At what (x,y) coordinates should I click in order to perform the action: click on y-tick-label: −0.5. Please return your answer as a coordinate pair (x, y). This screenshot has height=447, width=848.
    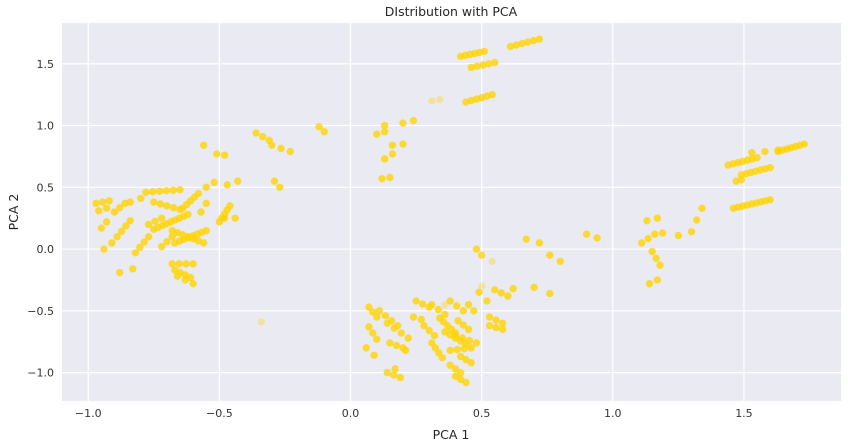
    Looking at the image, I should click on (40, 311).